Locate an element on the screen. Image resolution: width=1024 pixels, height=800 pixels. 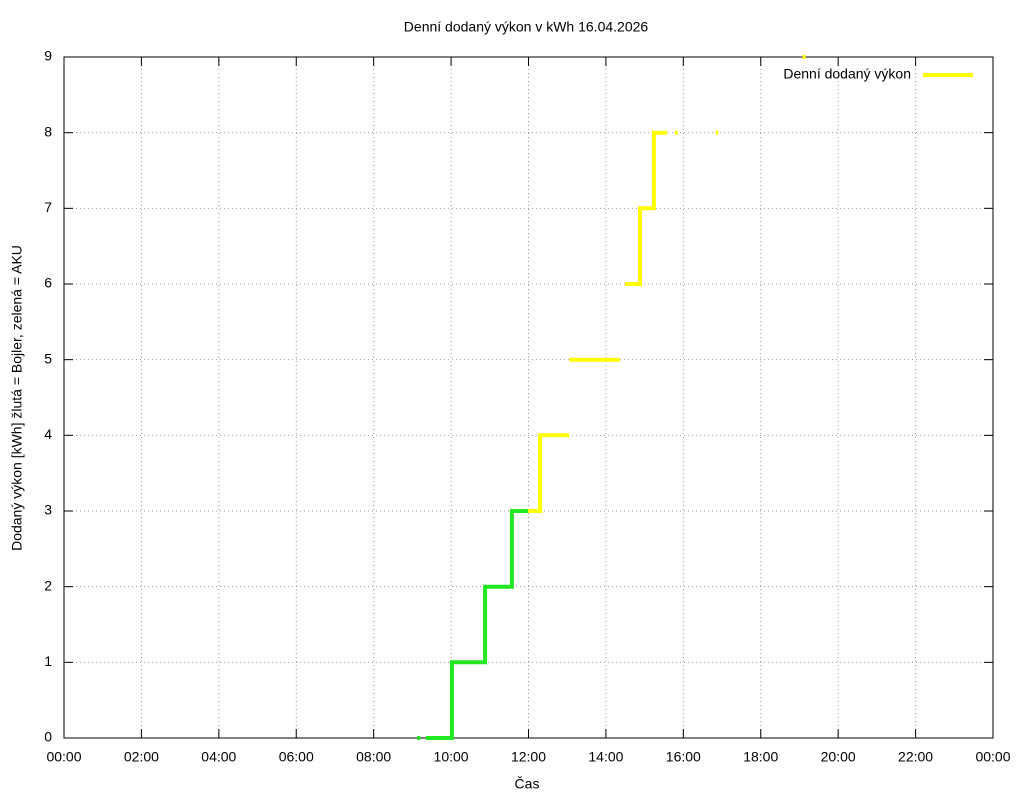
x-tick-label: 08:00 is located at coordinates (373, 757).